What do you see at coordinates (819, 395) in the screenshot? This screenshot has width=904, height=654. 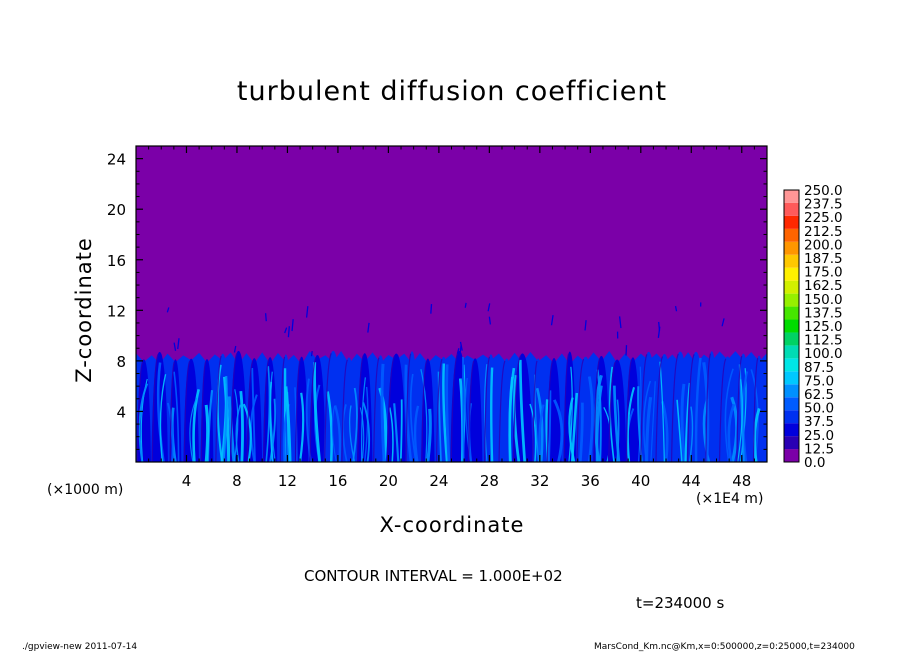 I see `colorbar-label: 62.5` at bounding box center [819, 395].